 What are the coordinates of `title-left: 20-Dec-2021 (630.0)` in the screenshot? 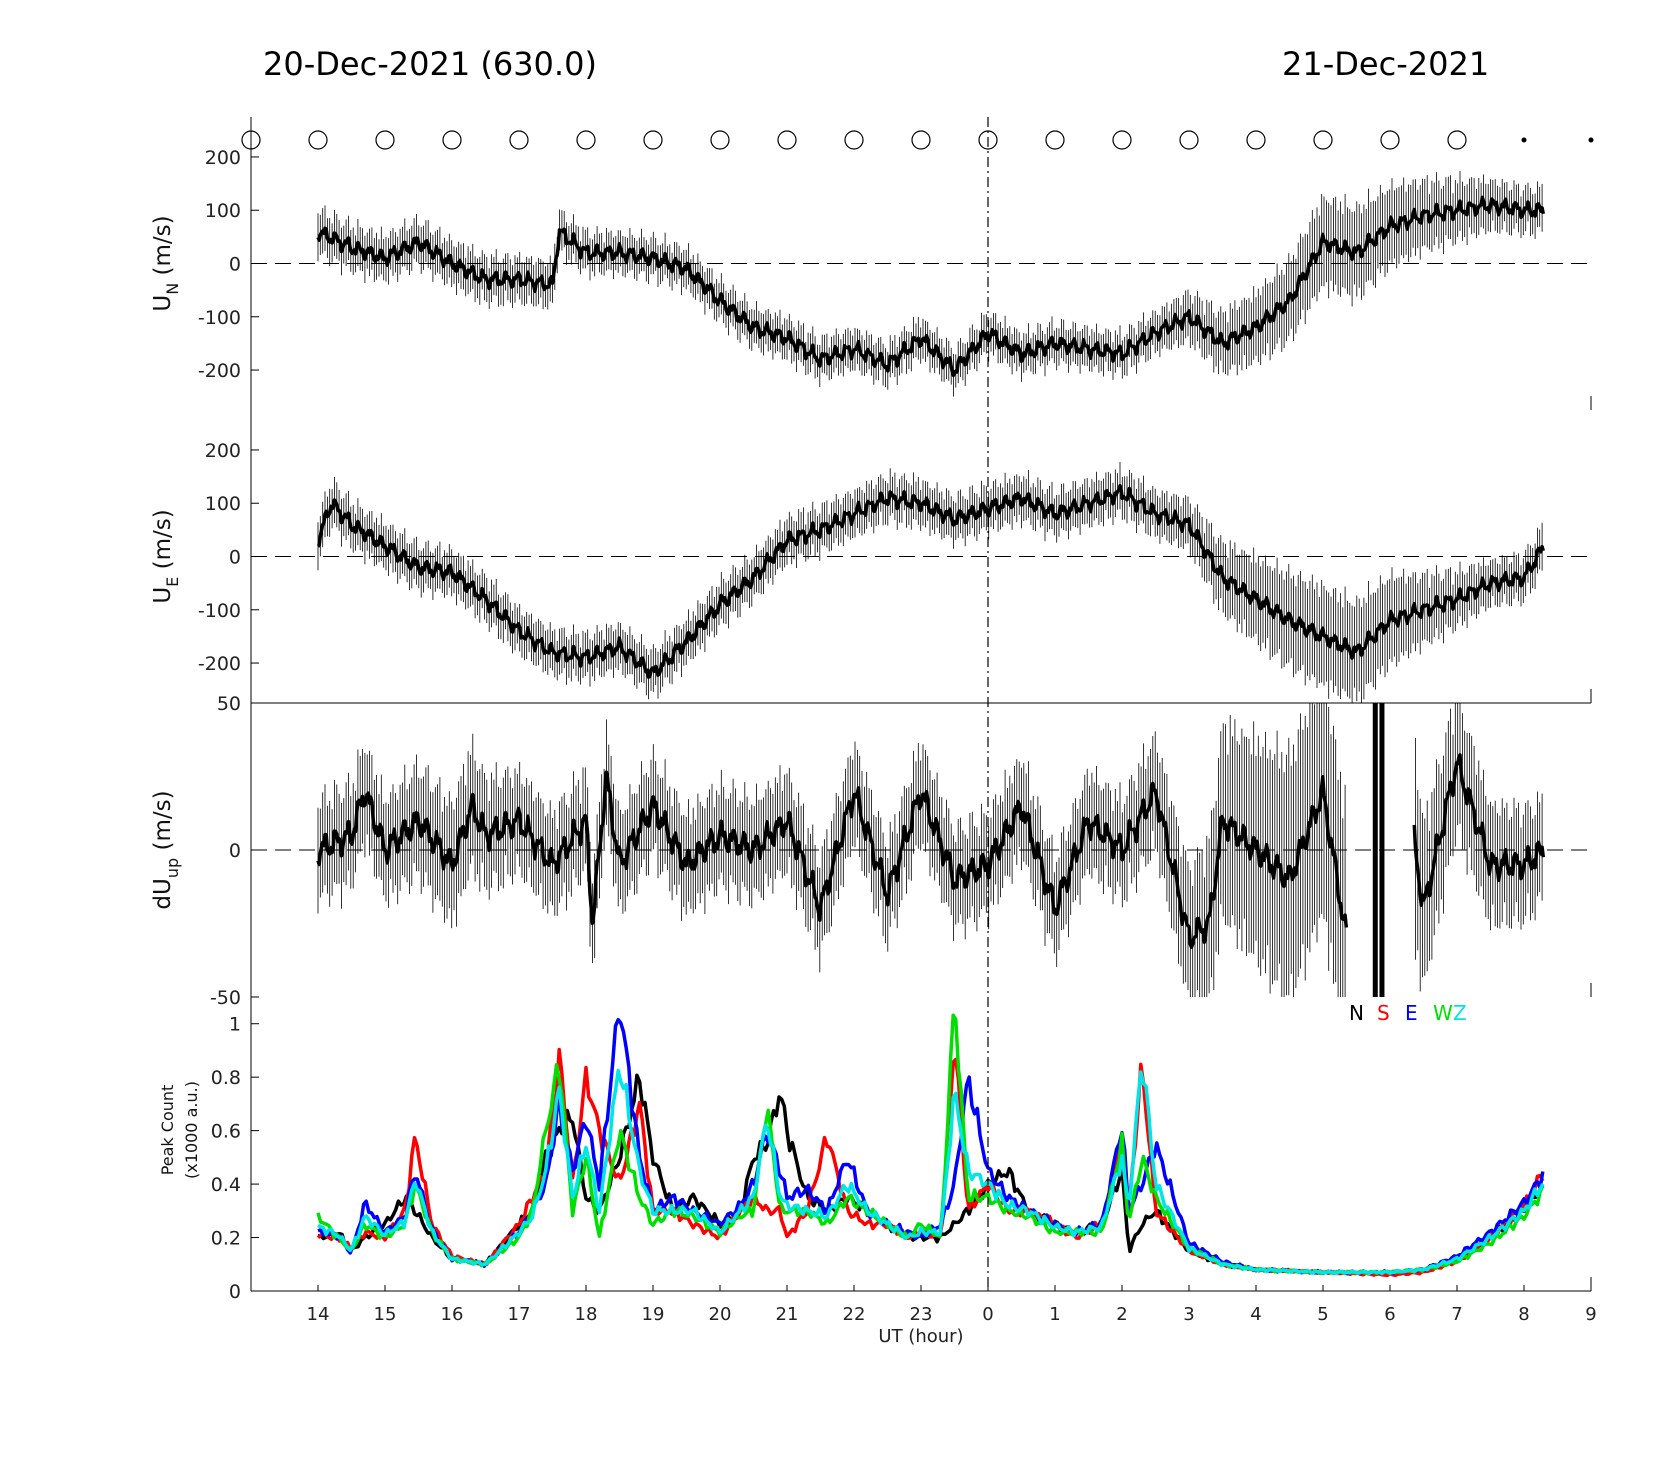 It's located at (430, 64).